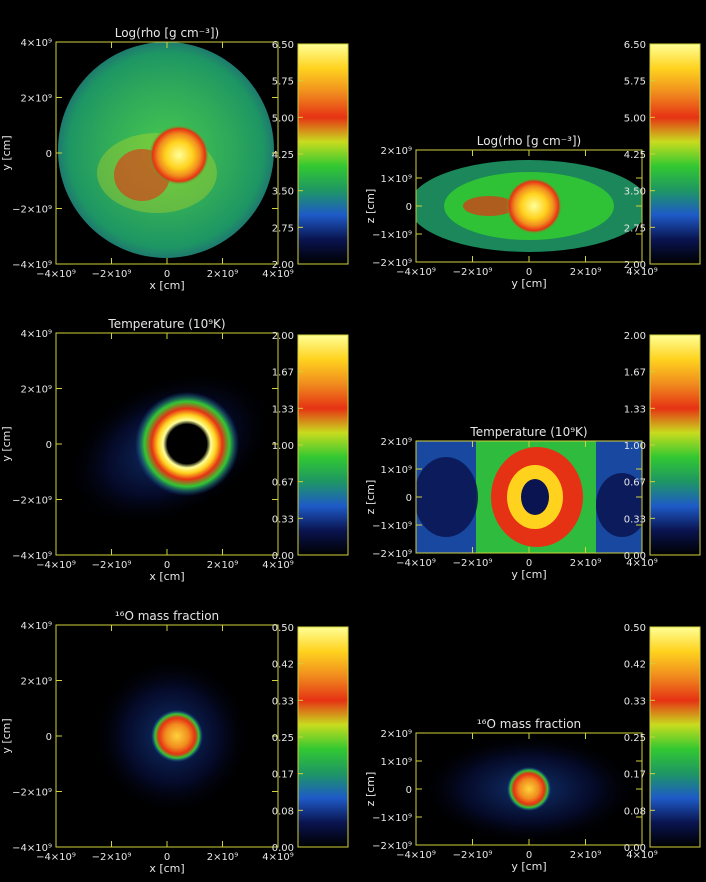  Describe the element at coordinates (283, 811) in the screenshot. I see `colorbar-tick-label: 0.08` at that location.